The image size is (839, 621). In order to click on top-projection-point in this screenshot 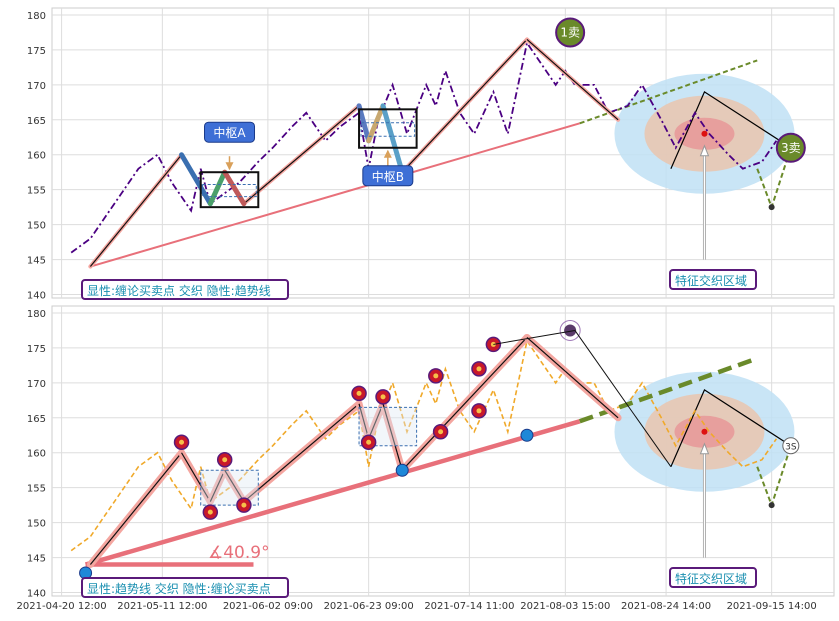, I will do `click(771, 207)`.